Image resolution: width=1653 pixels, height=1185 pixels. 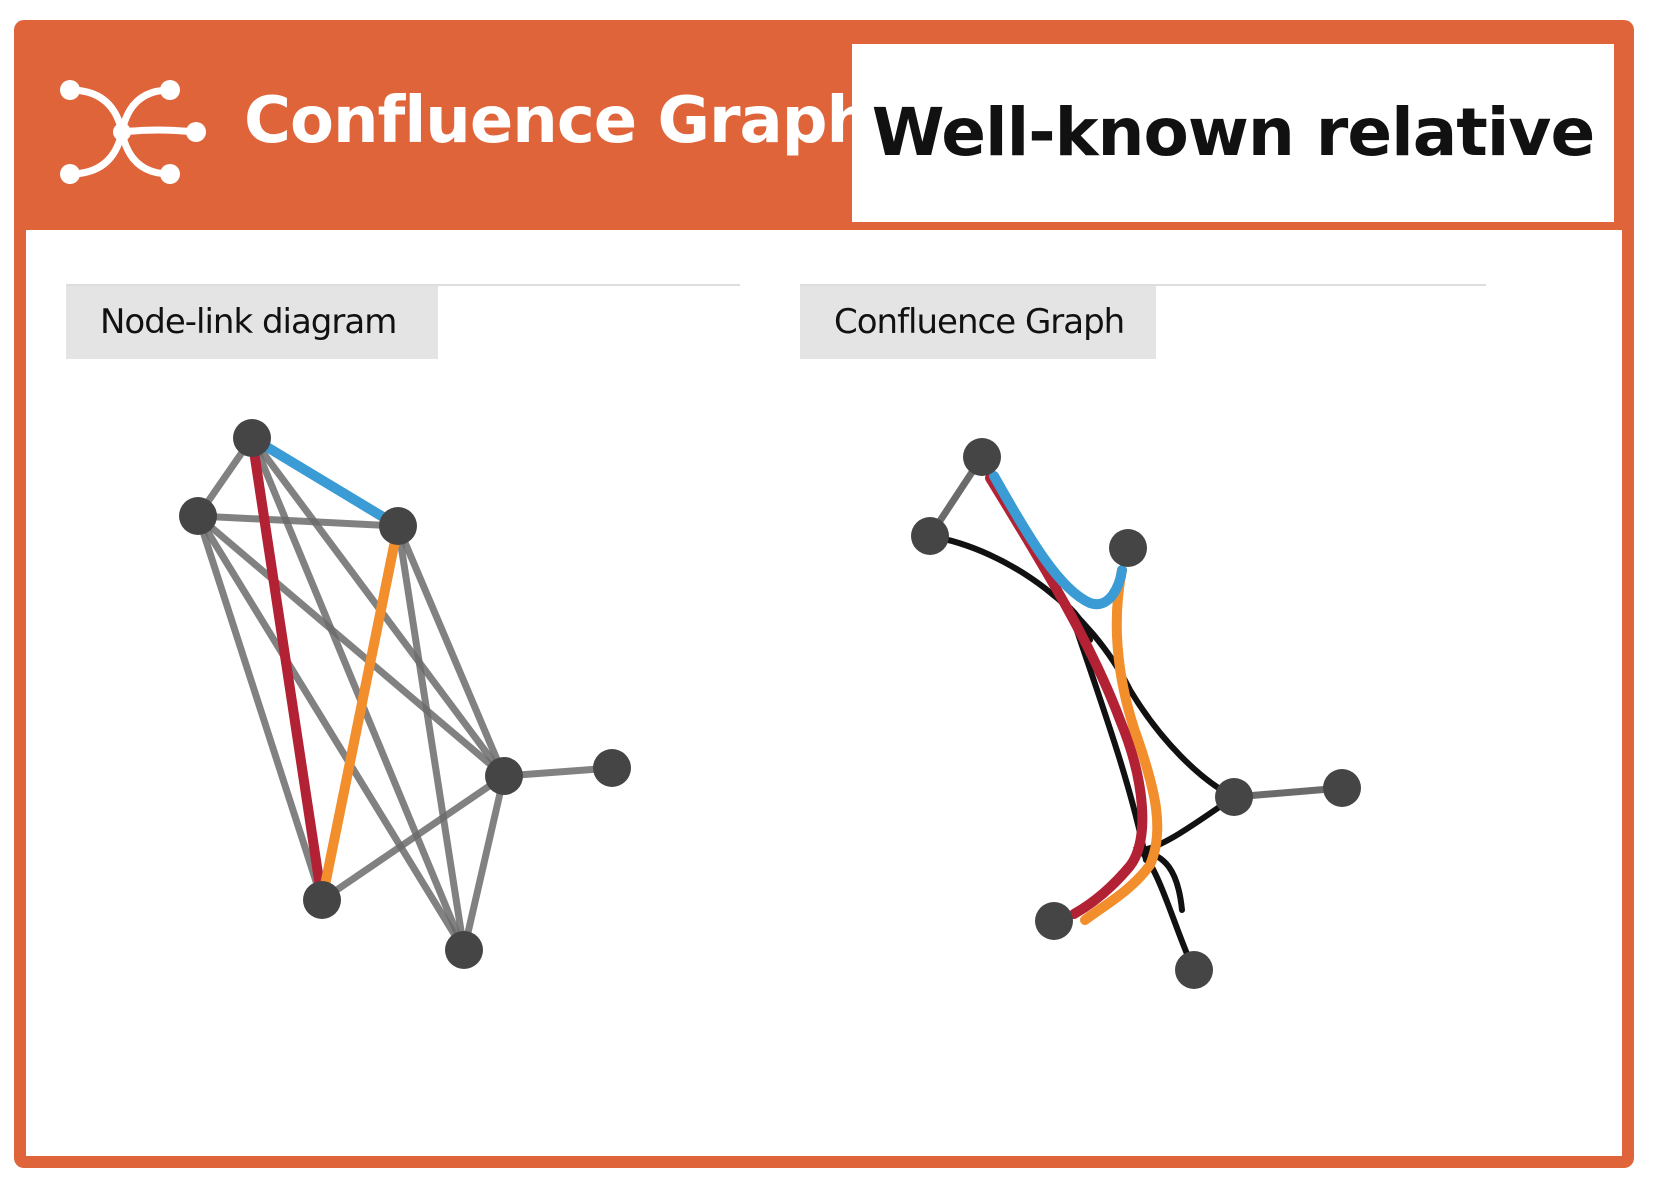 I want to click on topic-title: Well-known relative, so click(x=1233, y=132).